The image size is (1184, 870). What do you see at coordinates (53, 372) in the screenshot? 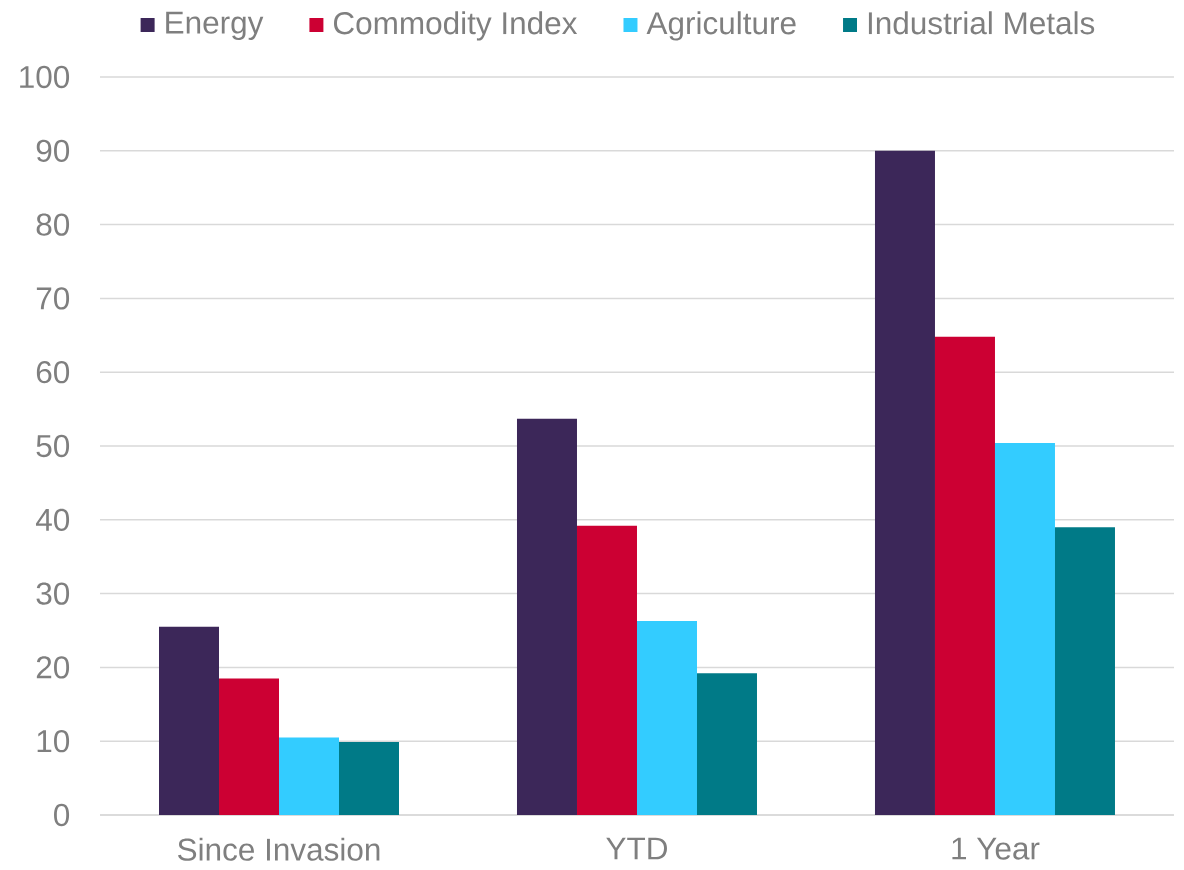
I see `y-tick-label: 60` at bounding box center [53, 372].